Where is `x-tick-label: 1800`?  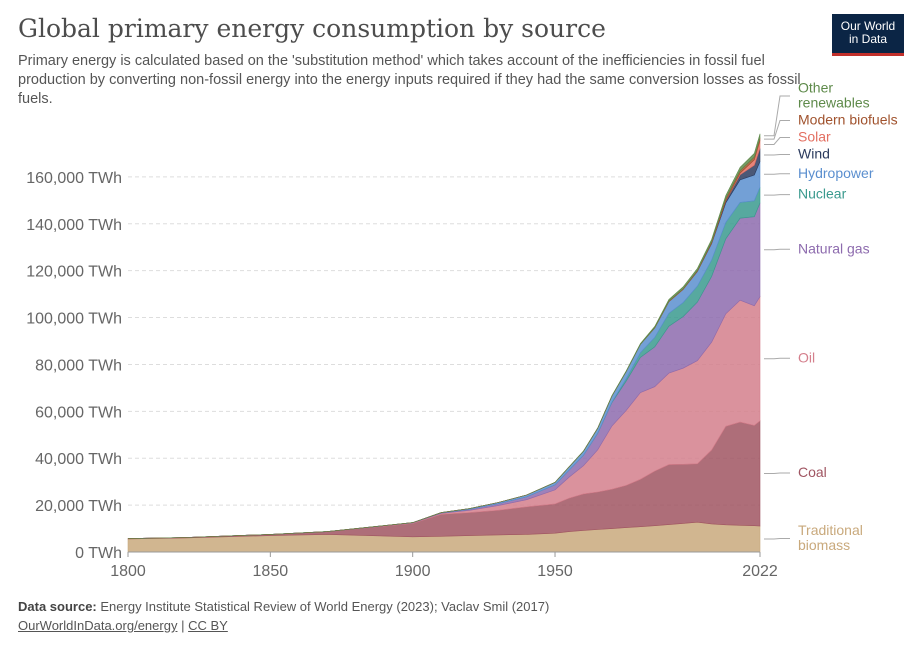
x-tick-label: 1800 is located at coordinates (128, 571).